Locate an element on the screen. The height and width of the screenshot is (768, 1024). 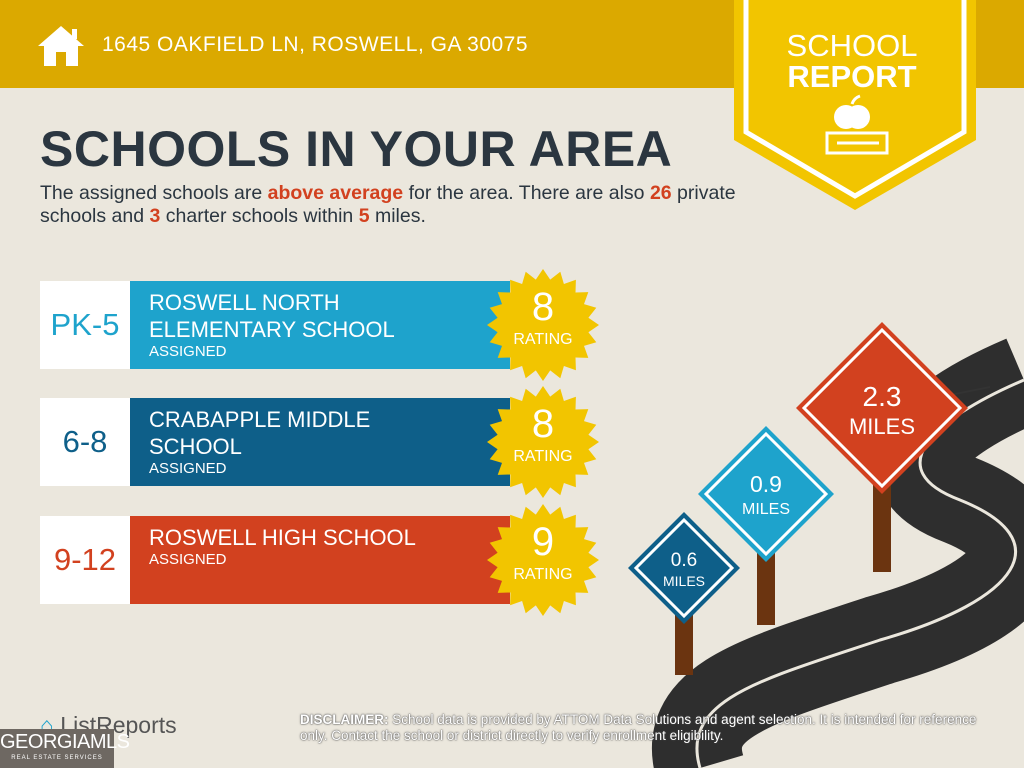
home-icon is located at coordinates (61, 46).